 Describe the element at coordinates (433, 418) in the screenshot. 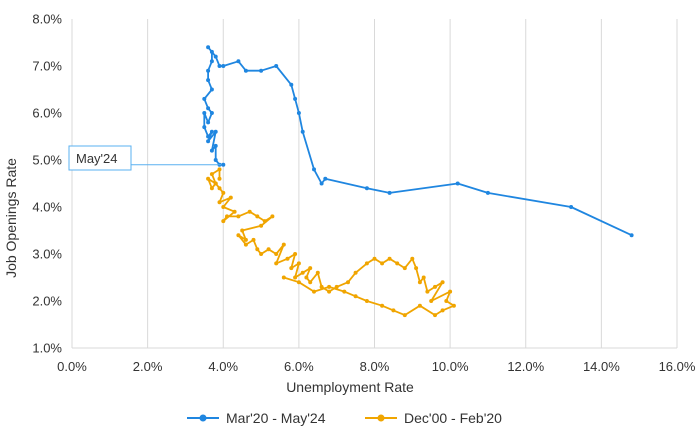

I see `legend-item-series-2: Dec'00 - Feb'20` at that location.